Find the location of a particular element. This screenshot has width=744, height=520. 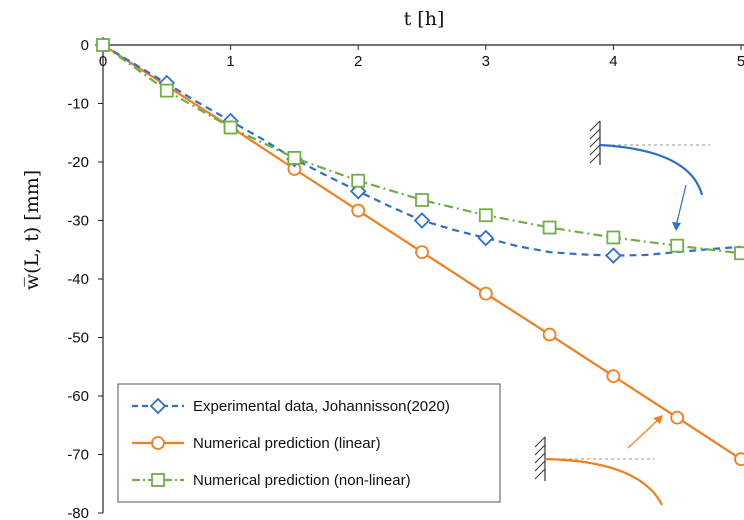

x-axis-title: t [h] is located at coordinates (424, 19).